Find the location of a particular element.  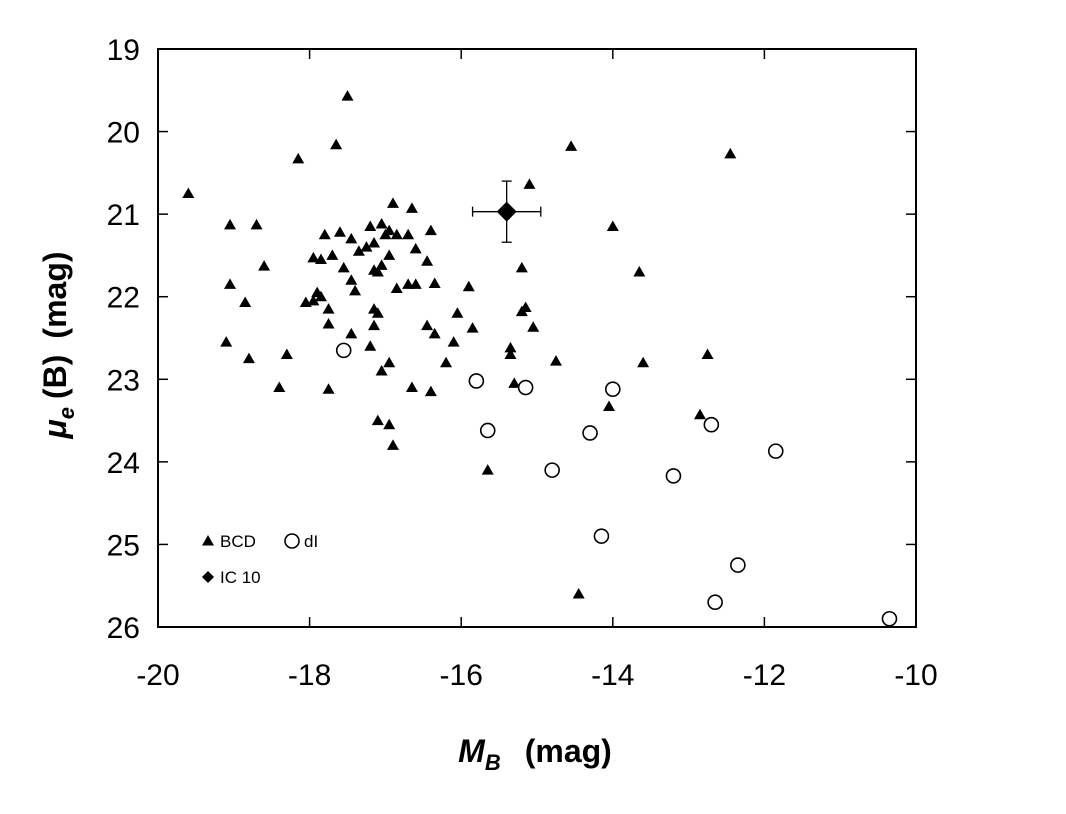

x-tick-label: -20 is located at coordinates (157, 675).